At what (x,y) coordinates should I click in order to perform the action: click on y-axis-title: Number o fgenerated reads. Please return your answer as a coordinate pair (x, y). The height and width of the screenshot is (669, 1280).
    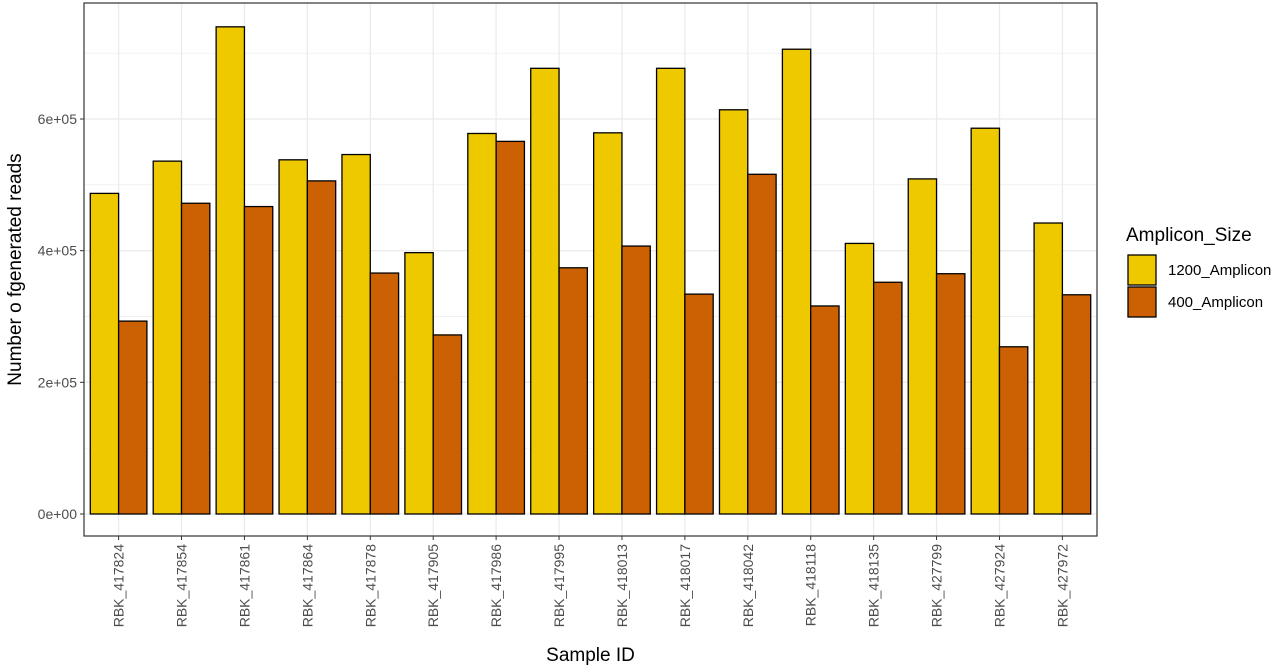
    Looking at the image, I should click on (15, 269).